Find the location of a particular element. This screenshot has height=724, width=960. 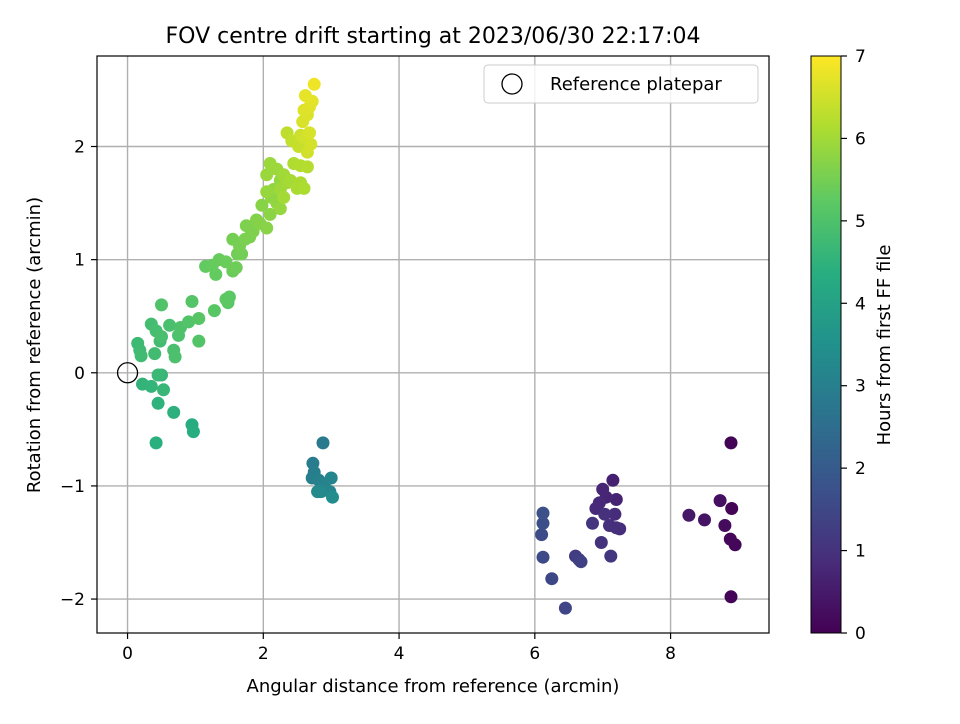

legend-label: Reference platepar is located at coordinates (636, 84).